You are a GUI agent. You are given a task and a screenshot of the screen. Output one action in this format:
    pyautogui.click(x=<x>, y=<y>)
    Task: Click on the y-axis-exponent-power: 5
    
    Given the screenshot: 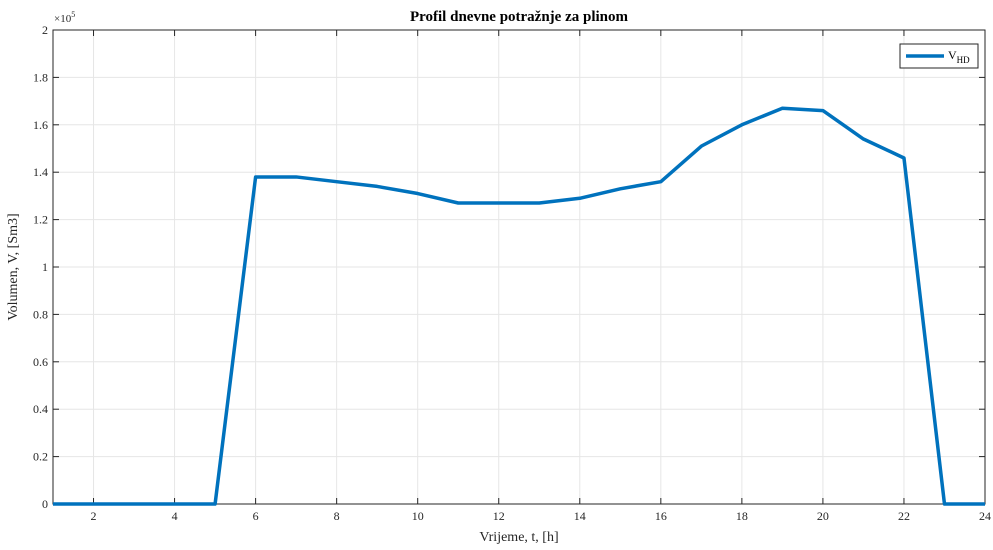 What is the action you would take?
    pyautogui.click(x=73, y=14)
    